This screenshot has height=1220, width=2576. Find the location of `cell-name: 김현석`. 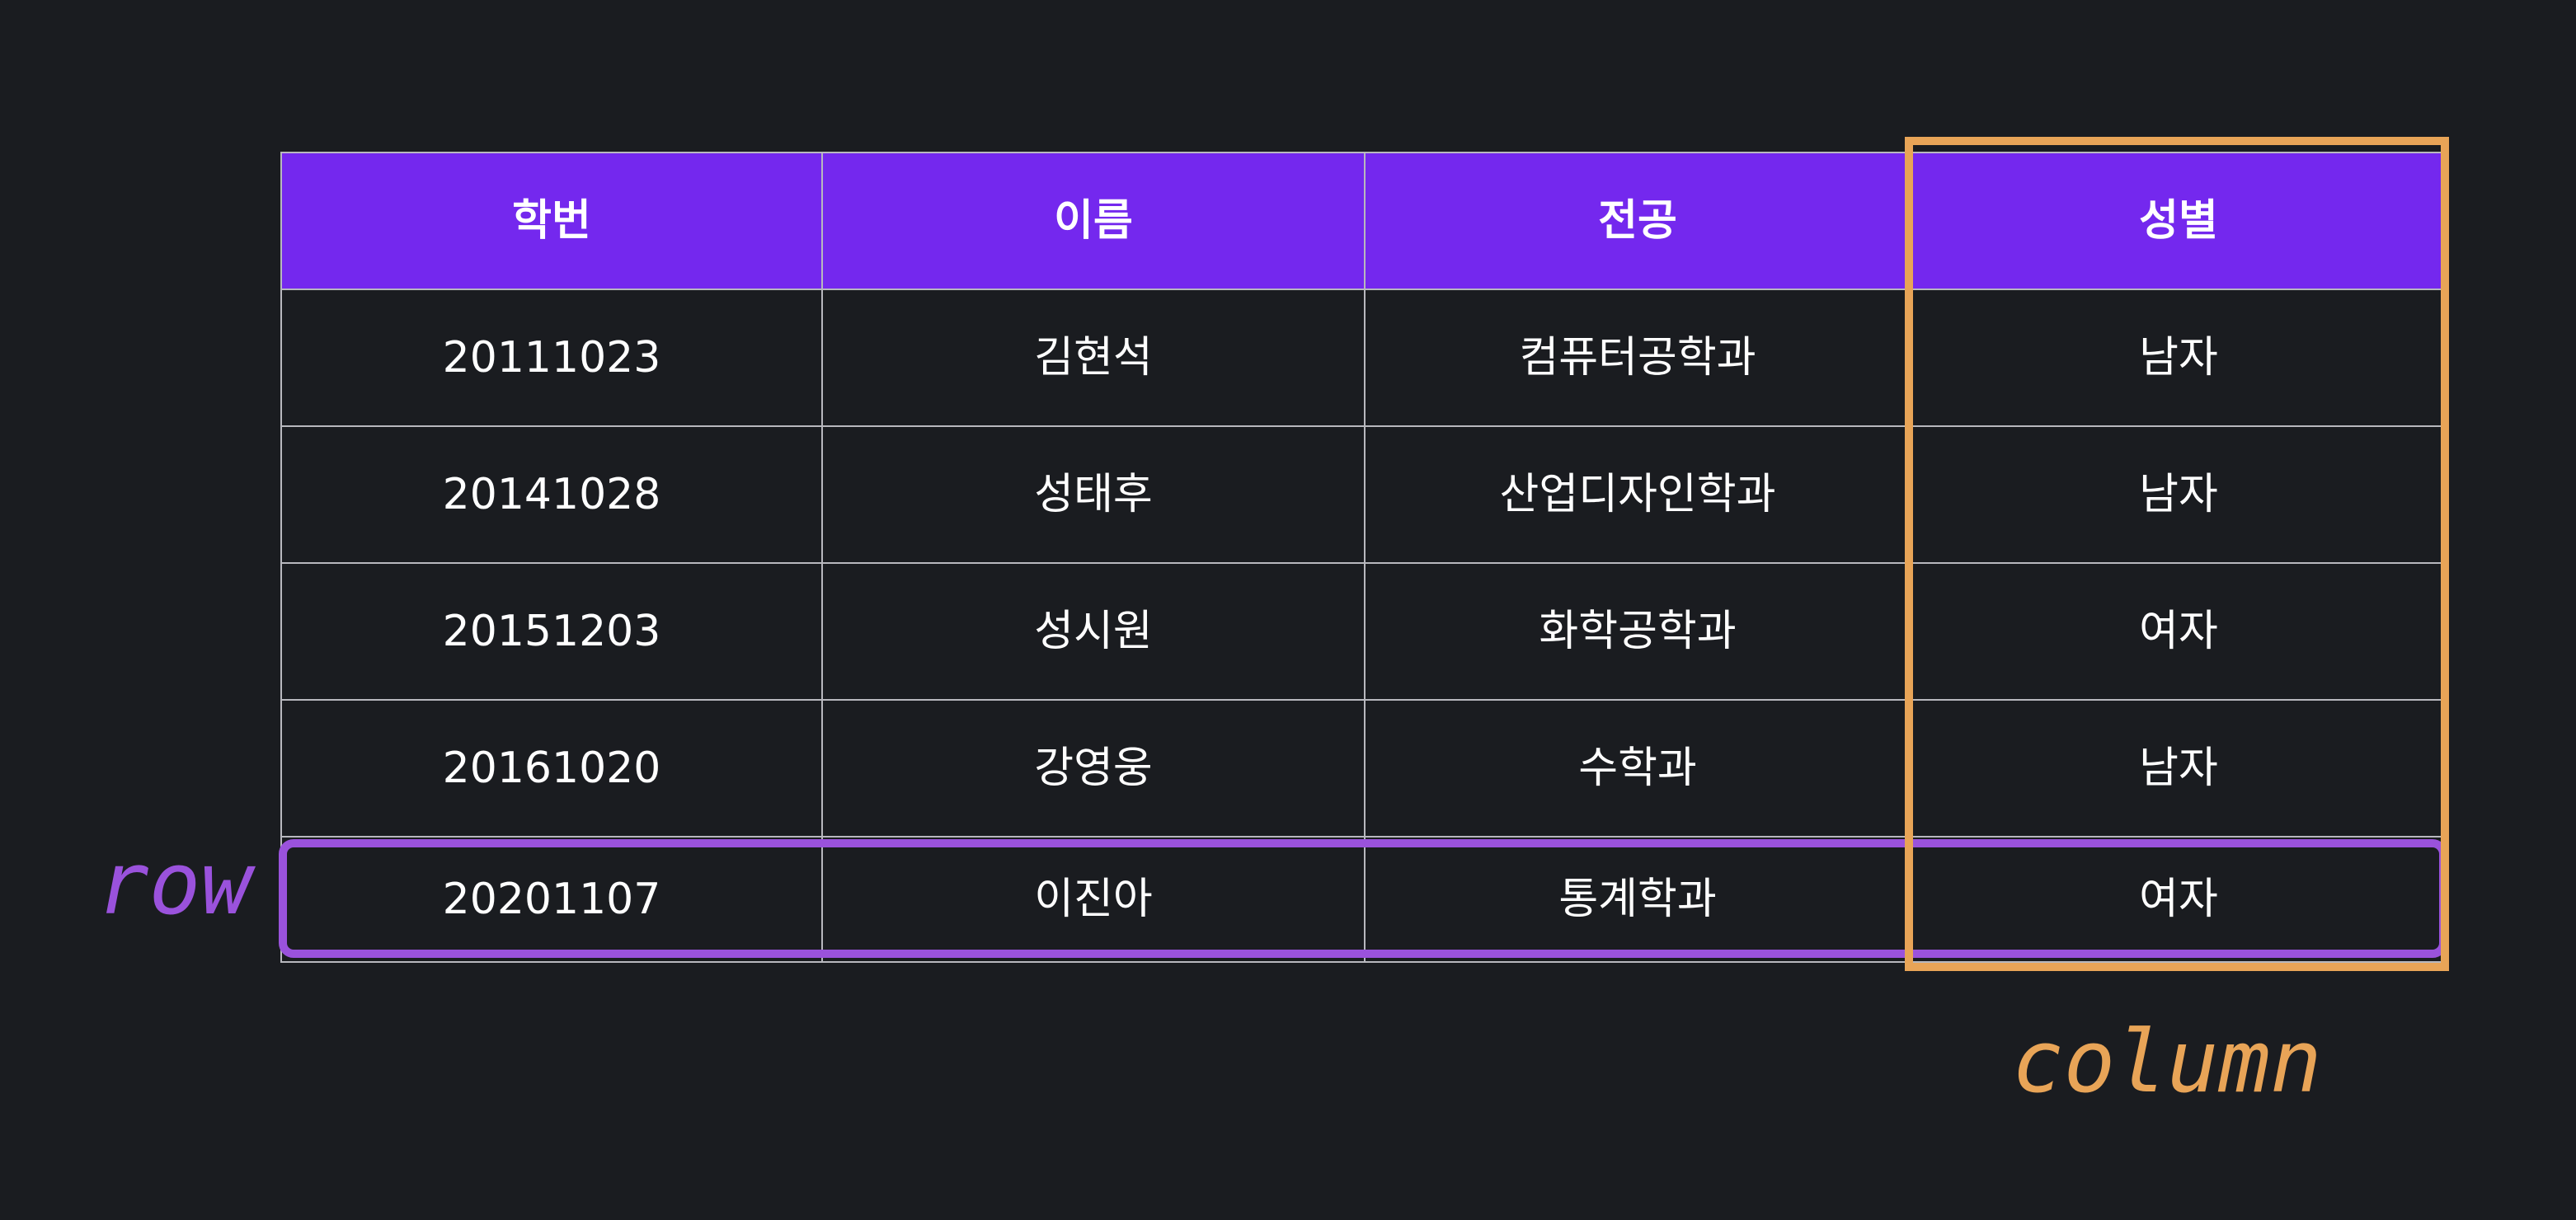

cell-name: 김현석 is located at coordinates (1093, 358).